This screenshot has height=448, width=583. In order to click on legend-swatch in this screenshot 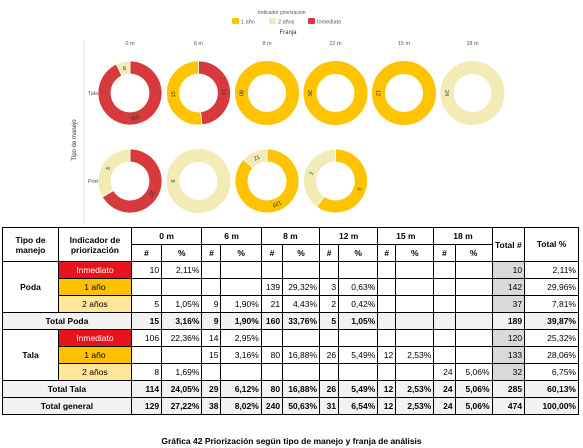, I will do `click(272, 21)`.